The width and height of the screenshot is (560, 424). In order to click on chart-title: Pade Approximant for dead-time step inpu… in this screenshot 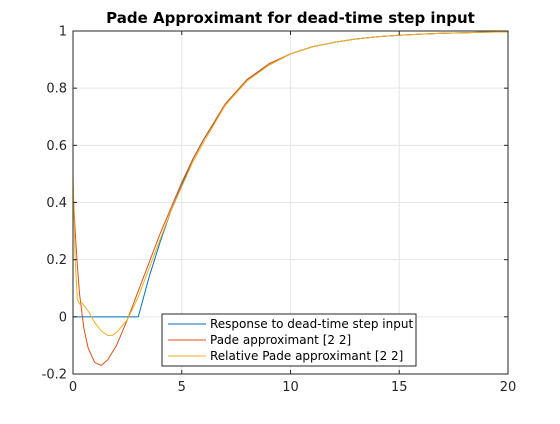, I will do `click(290, 18)`.